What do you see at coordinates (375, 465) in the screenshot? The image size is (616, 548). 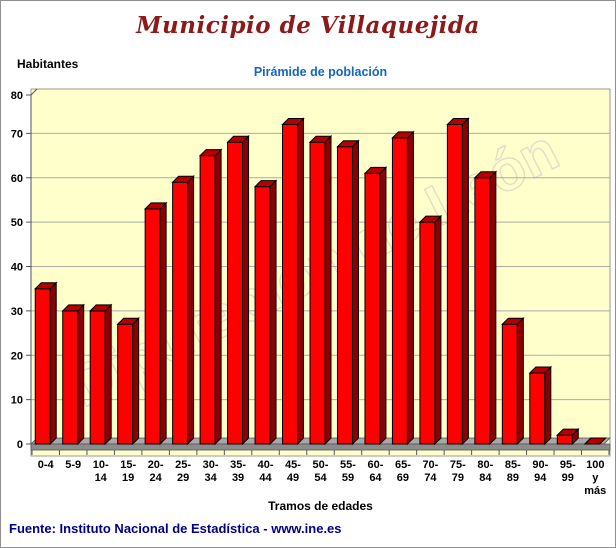 I see `svg-text: 60-` at bounding box center [375, 465].